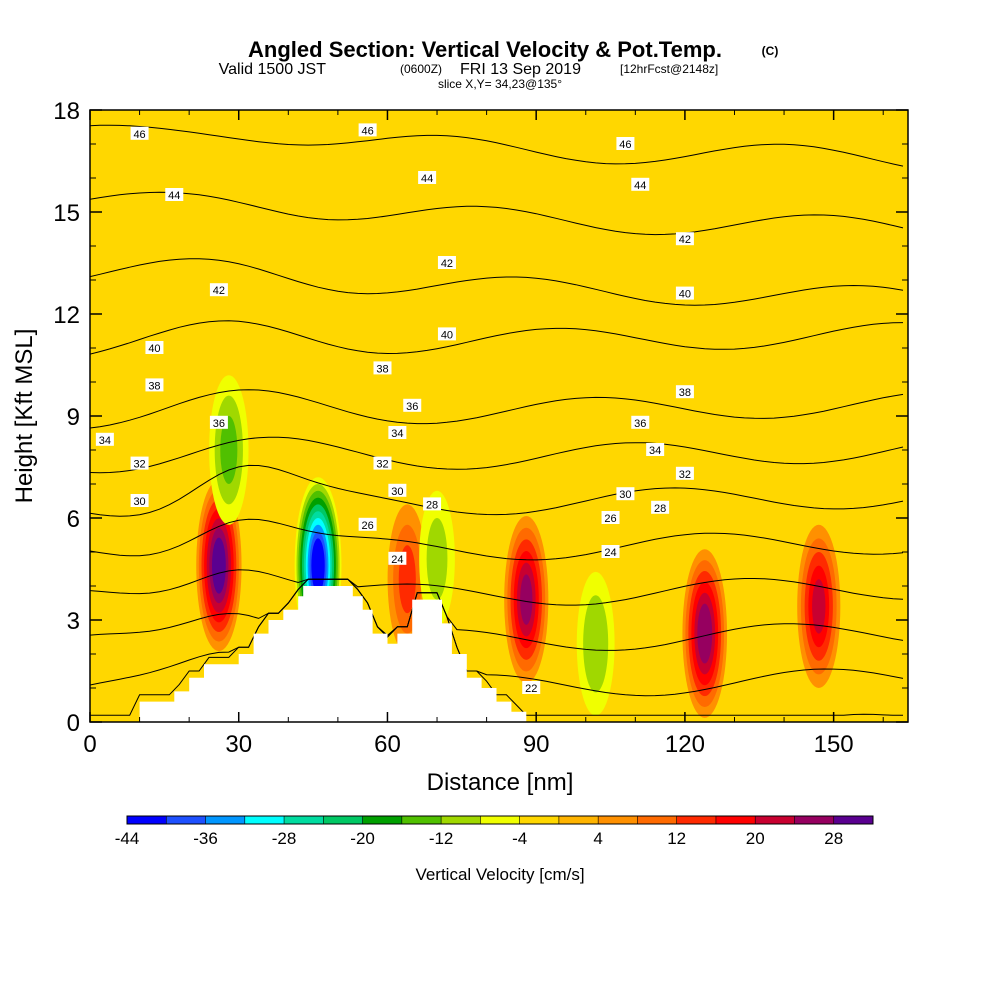 Image resolution: width=1000 pixels, height=1000 pixels. Describe the element at coordinates (284, 838) in the screenshot. I see `colorbar-tick-label: -28` at that location.